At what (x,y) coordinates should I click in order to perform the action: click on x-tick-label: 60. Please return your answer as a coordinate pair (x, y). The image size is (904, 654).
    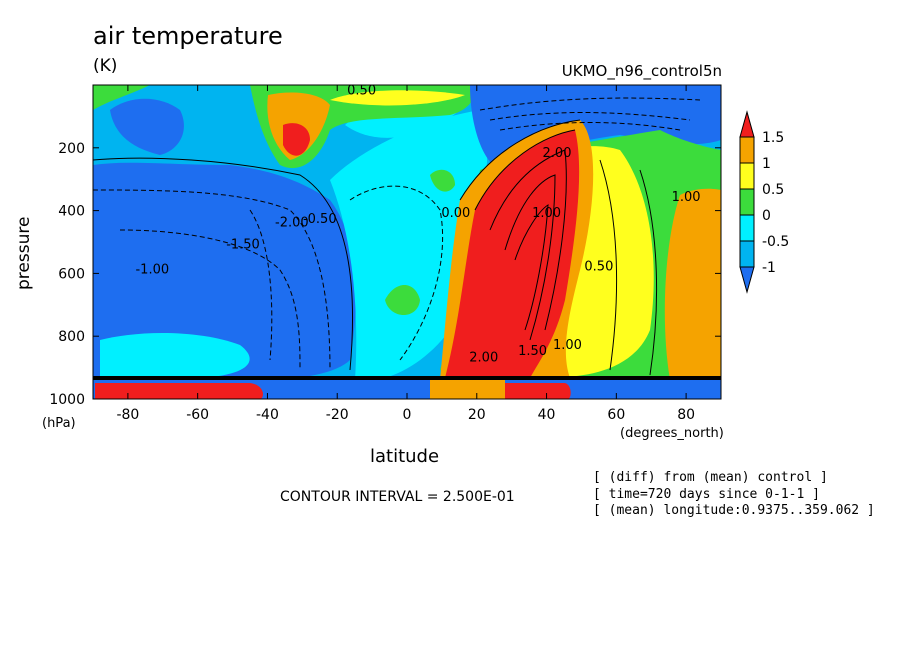
    Looking at the image, I should click on (616, 415).